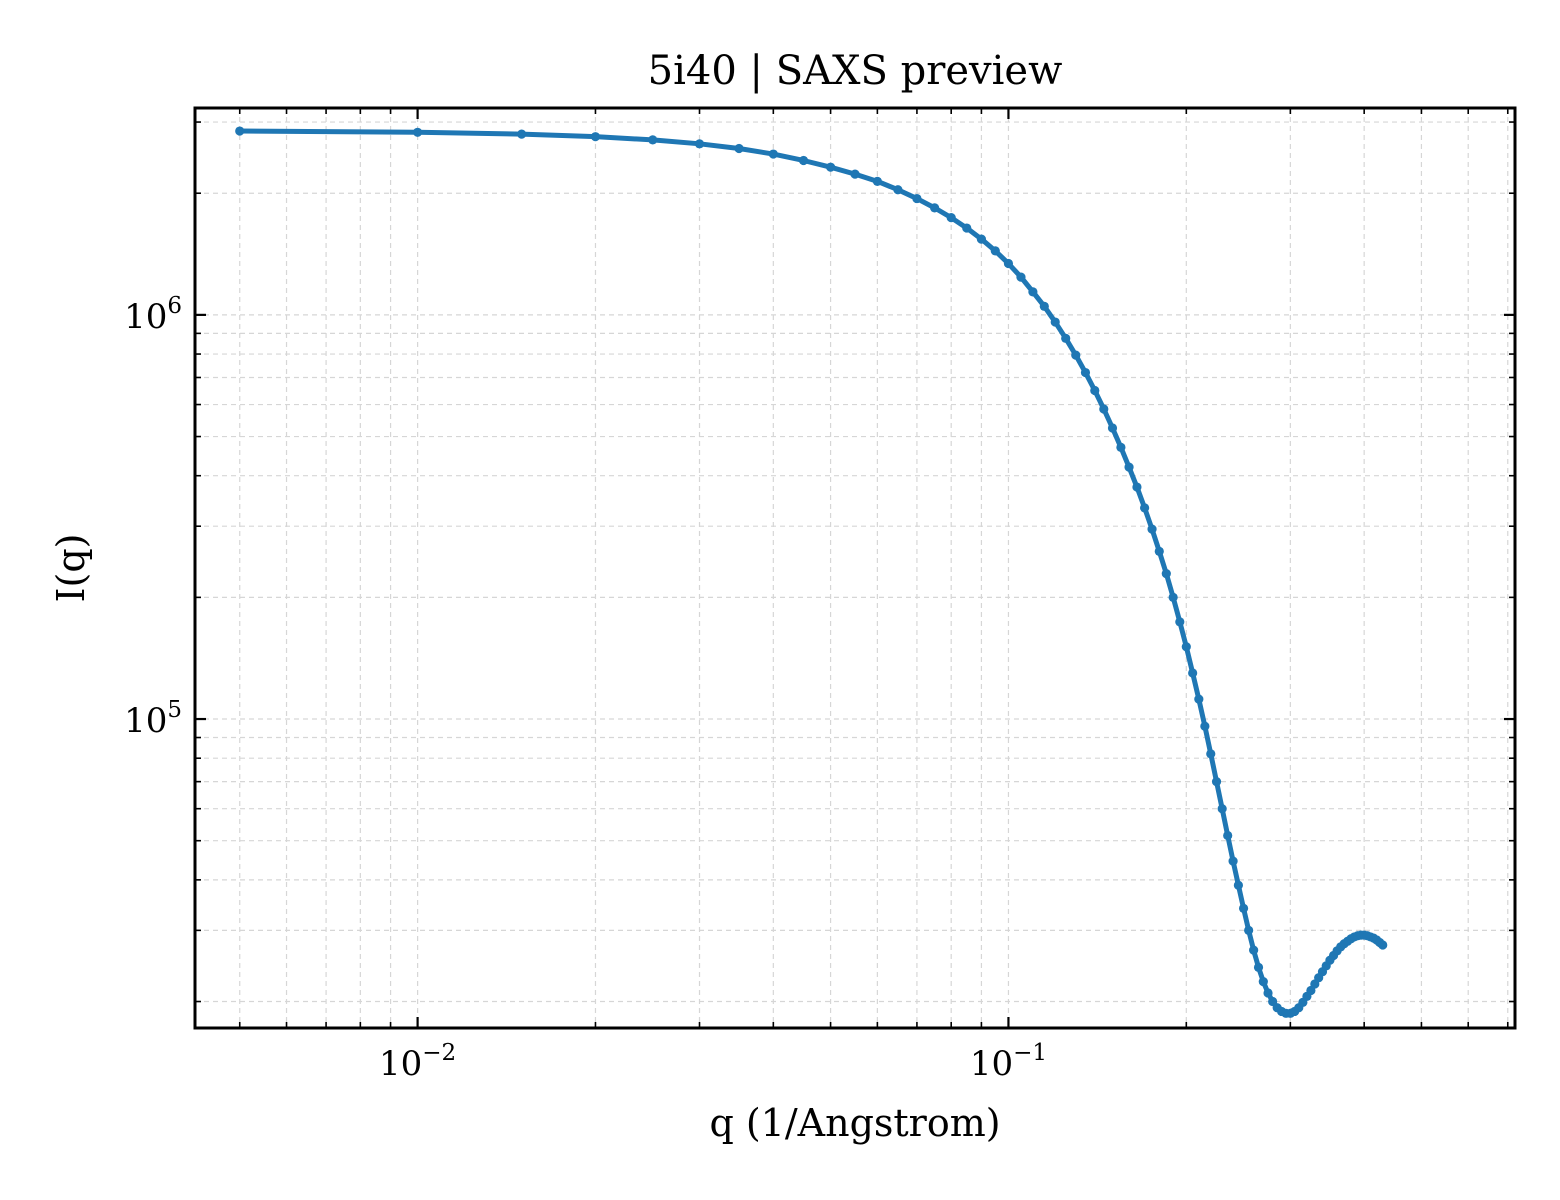 The width and height of the screenshot is (1560, 1200). I want to click on chart-title: 5i40 | SAXS preview, so click(855, 71).